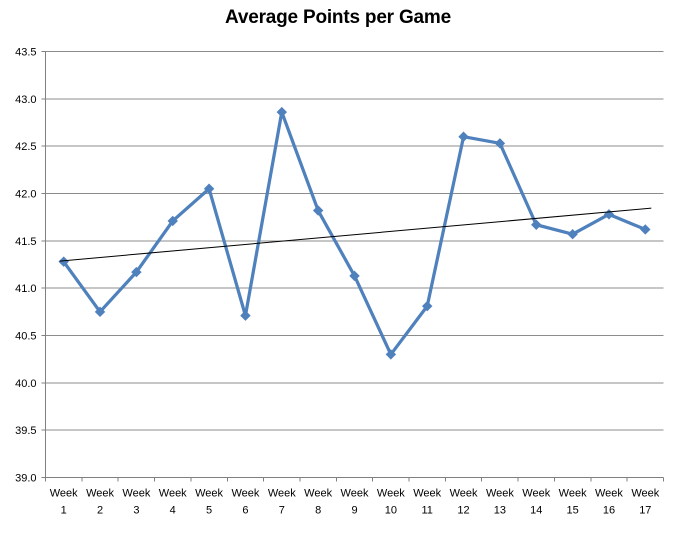 This screenshot has width=676, height=533. What do you see at coordinates (573, 502) in the screenshot?
I see `x-axis-label: Week 15` at bounding box center [573, 502].